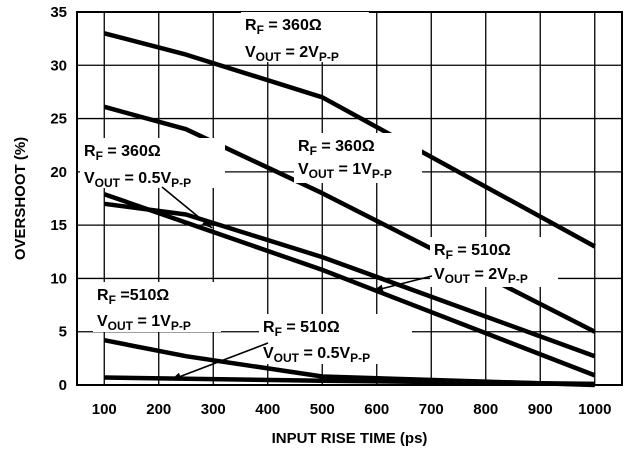  Describe the element at coordinates (58, 65) in the screenshot. I see `y-tick-label: 30` at that location.